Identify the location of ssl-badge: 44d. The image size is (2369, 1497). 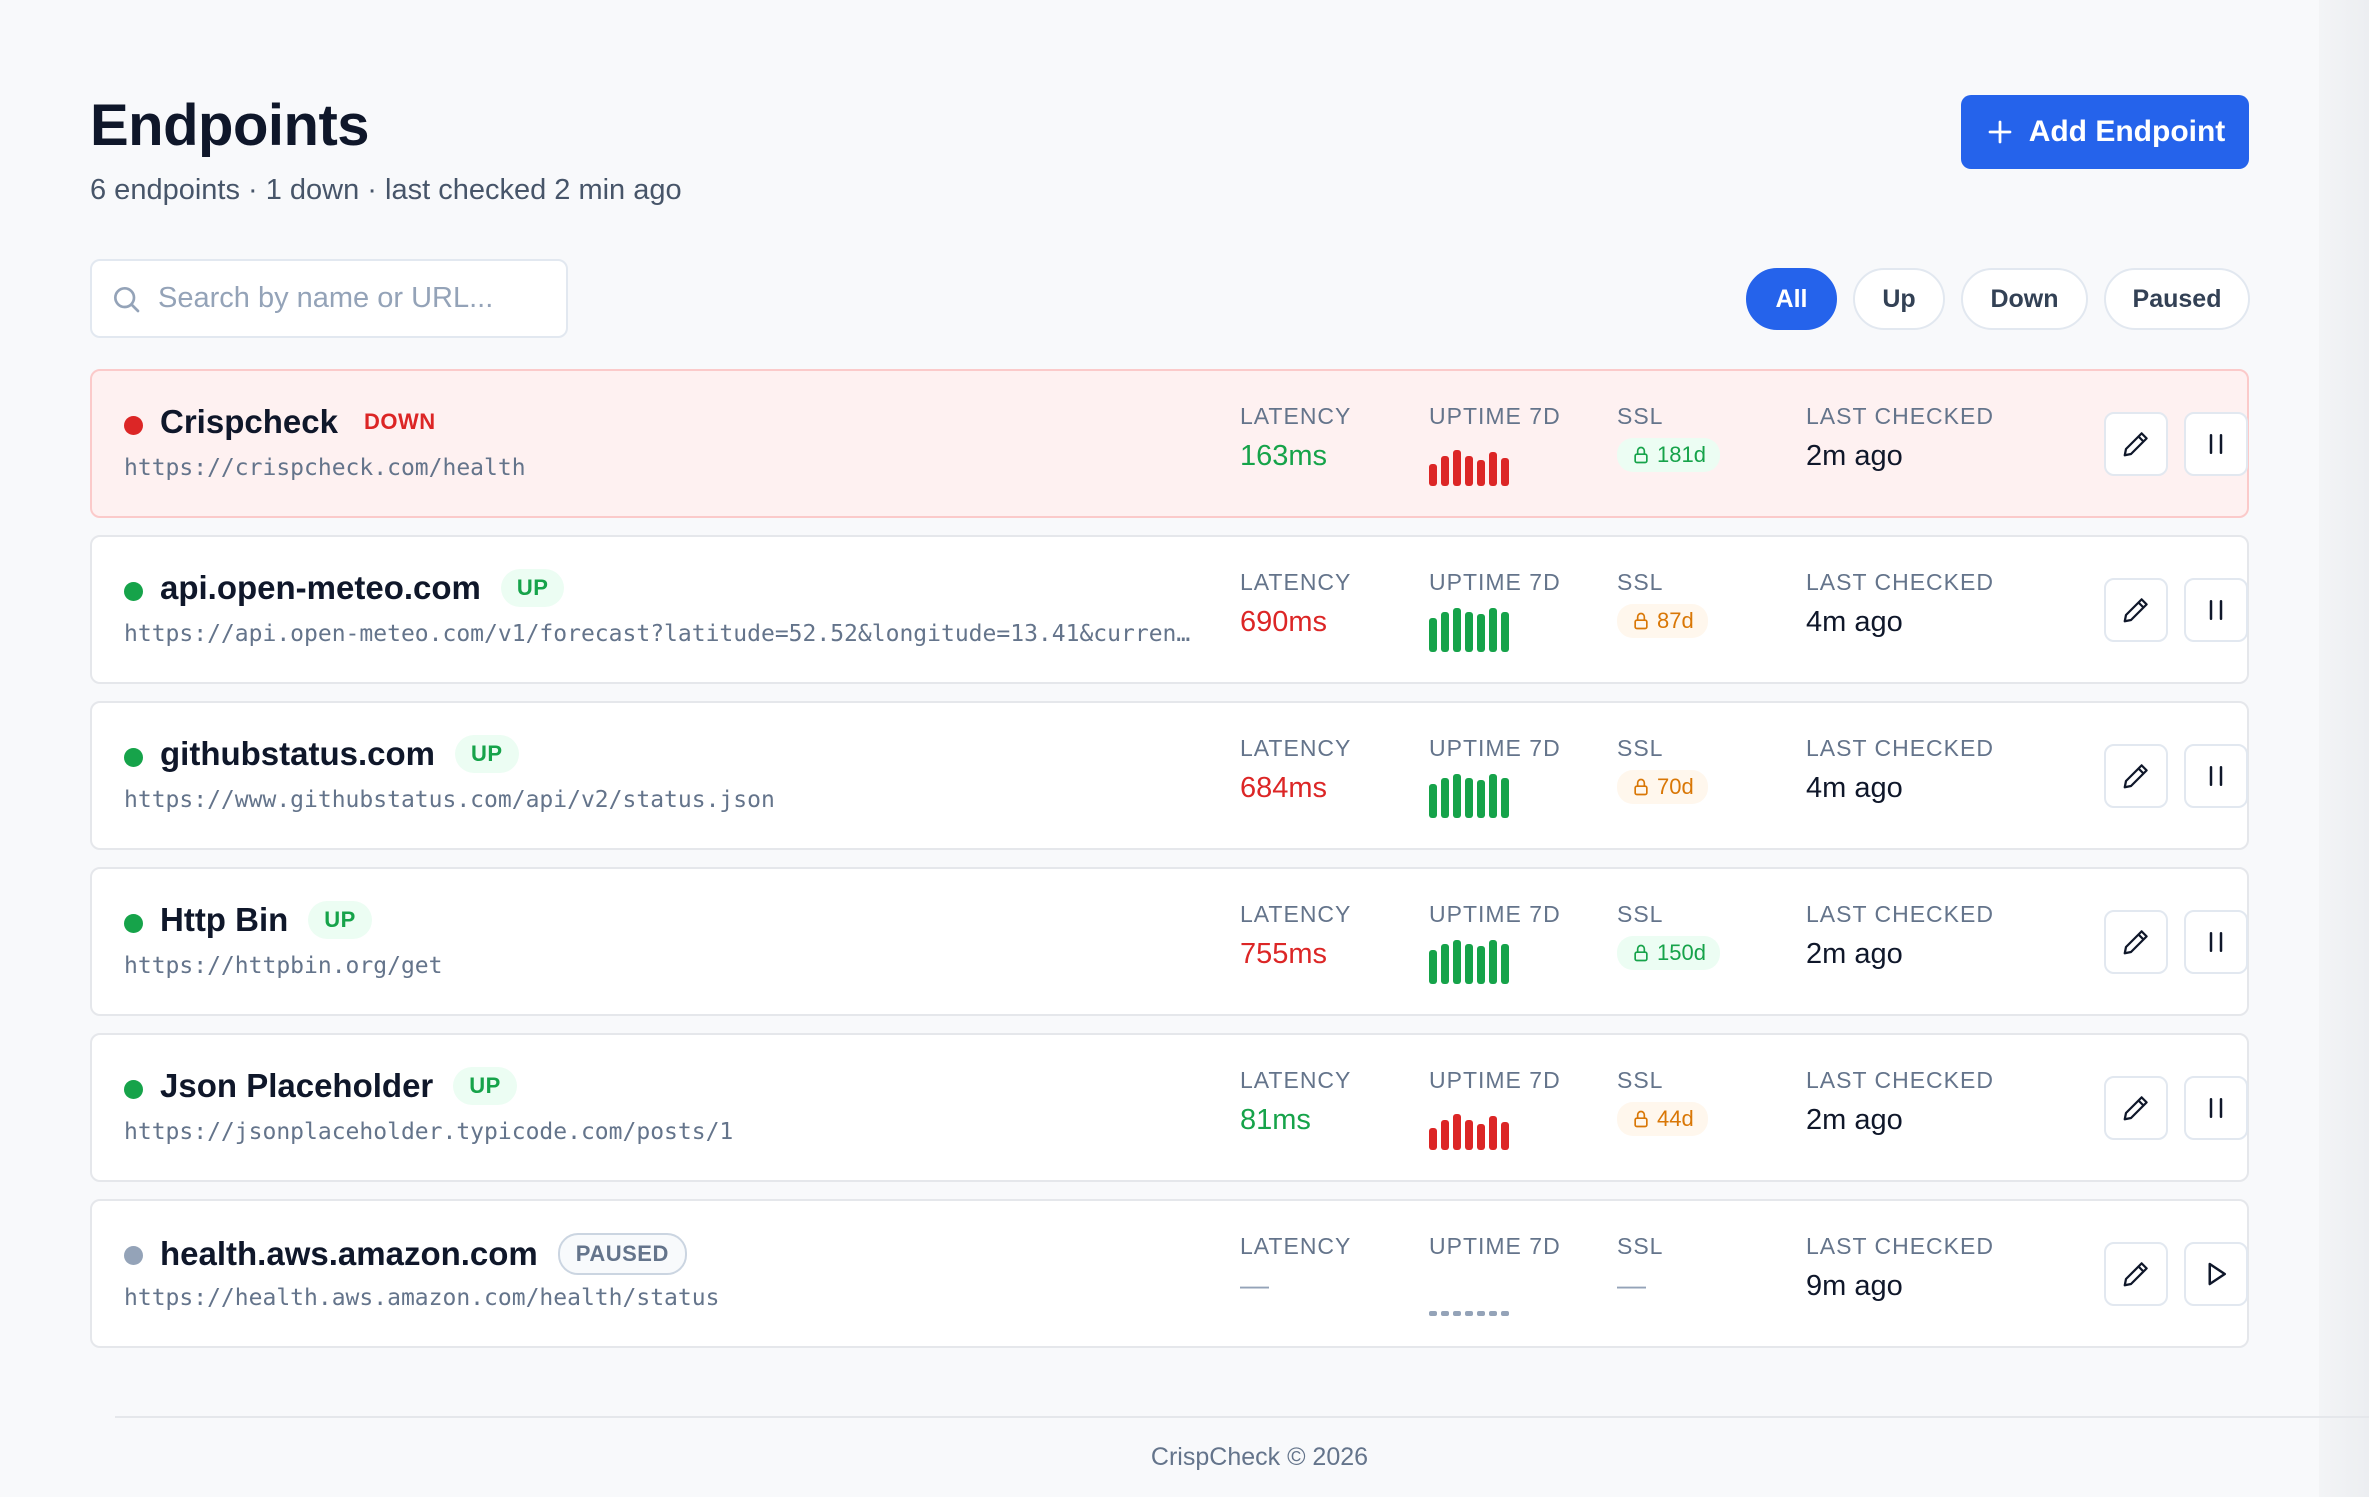
(1662, 1119).